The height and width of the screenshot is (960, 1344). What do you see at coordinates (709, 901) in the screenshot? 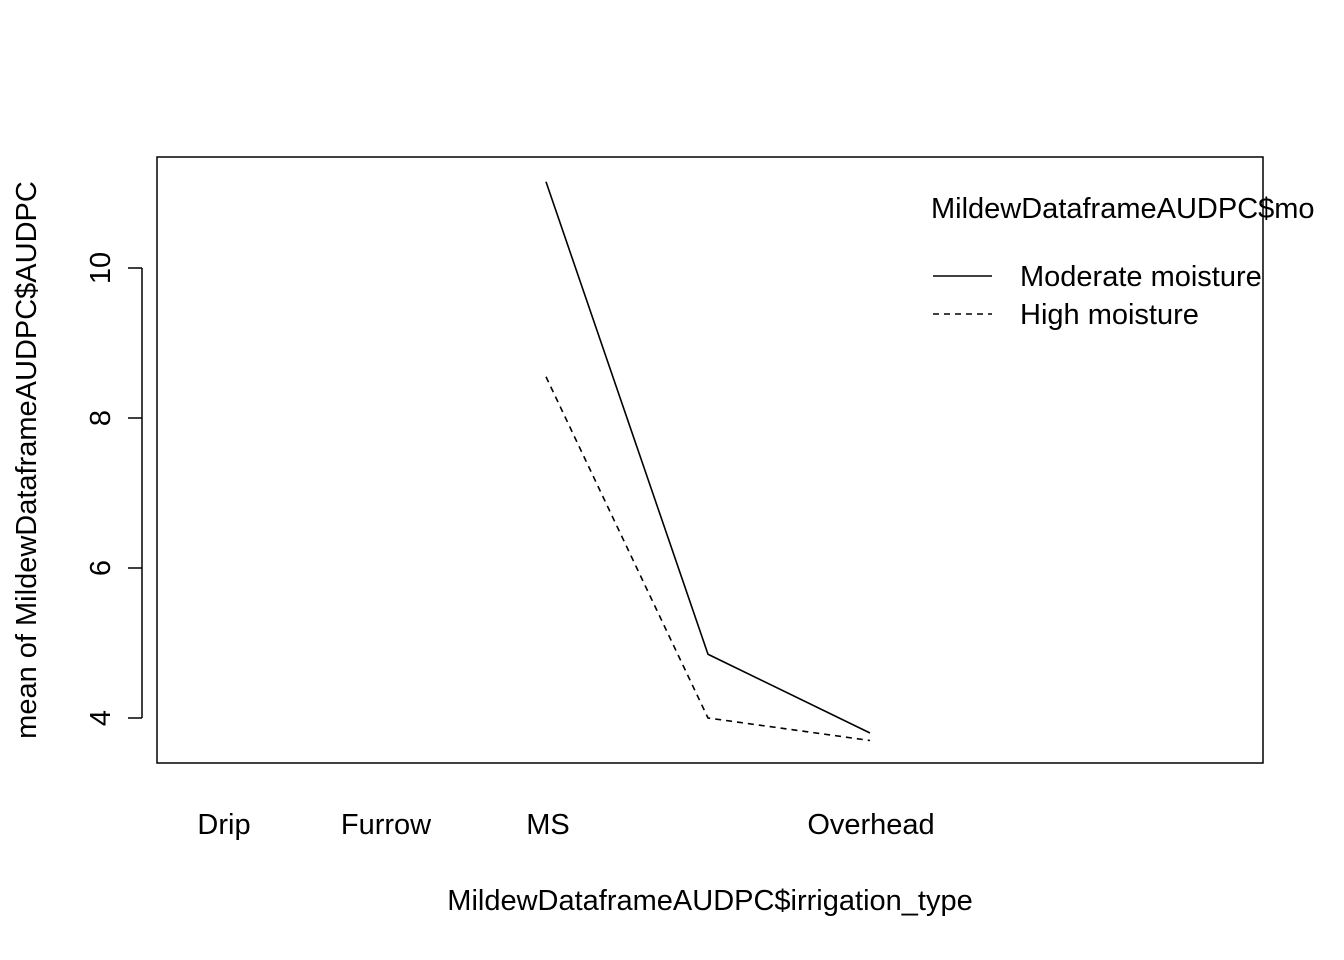
I see `x-axis-label: MildewDataframeAUDPC$irrigation_type` at bounding box center [709, 901].